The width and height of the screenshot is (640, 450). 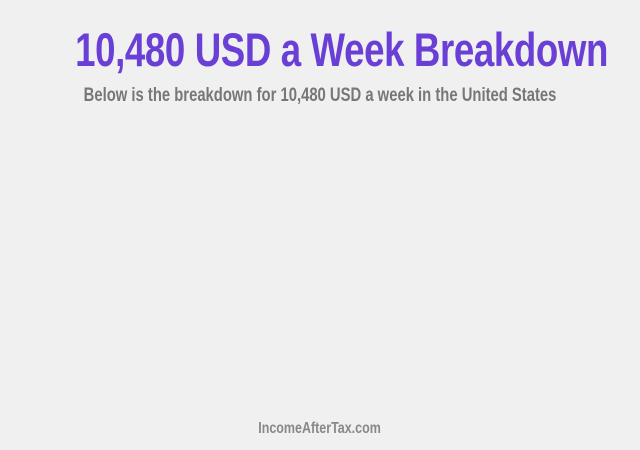 What do you see at coordinates (341, 49) in the screenshot?
I see `page-title-text: 10,480 USD a Week Breakdown` at bounding box center [341, 49].